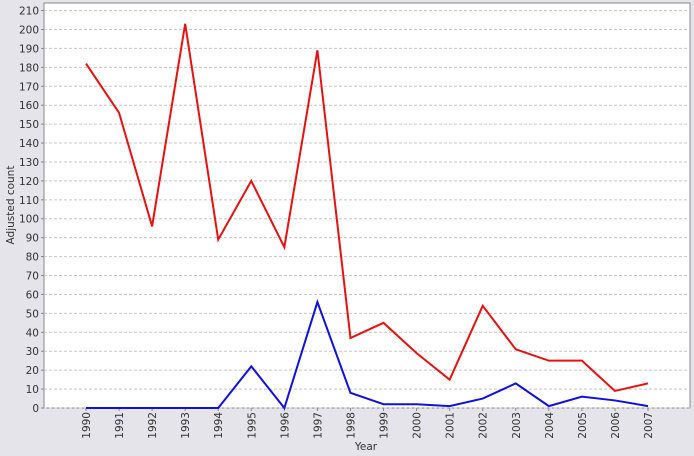 The image size is (694, 456). What do you see at coordinates (29, 87) in the screenshot?
I see `y-tick-label: 170` at bounding box center [29, 87].